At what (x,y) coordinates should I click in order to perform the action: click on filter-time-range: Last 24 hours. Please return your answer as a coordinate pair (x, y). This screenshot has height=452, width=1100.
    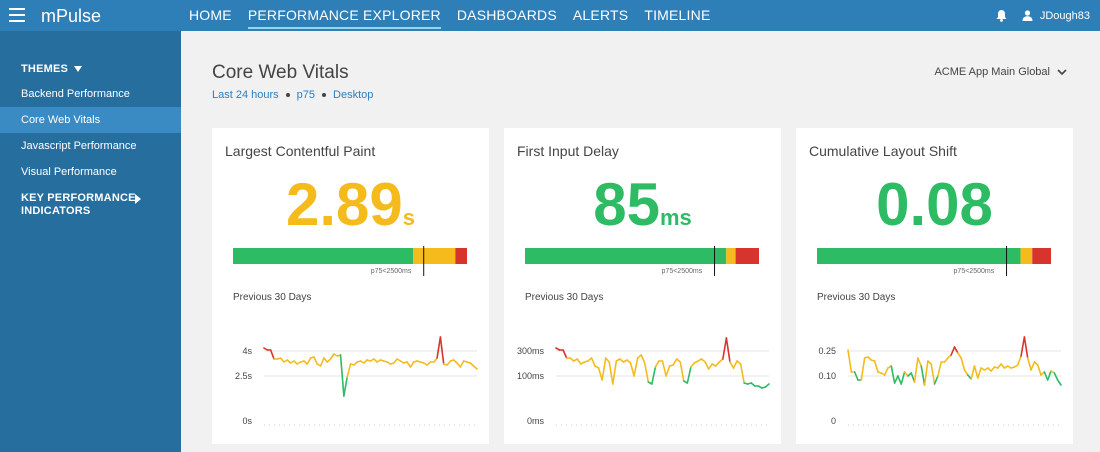
    Looking at the image, I should click on (245, 95).